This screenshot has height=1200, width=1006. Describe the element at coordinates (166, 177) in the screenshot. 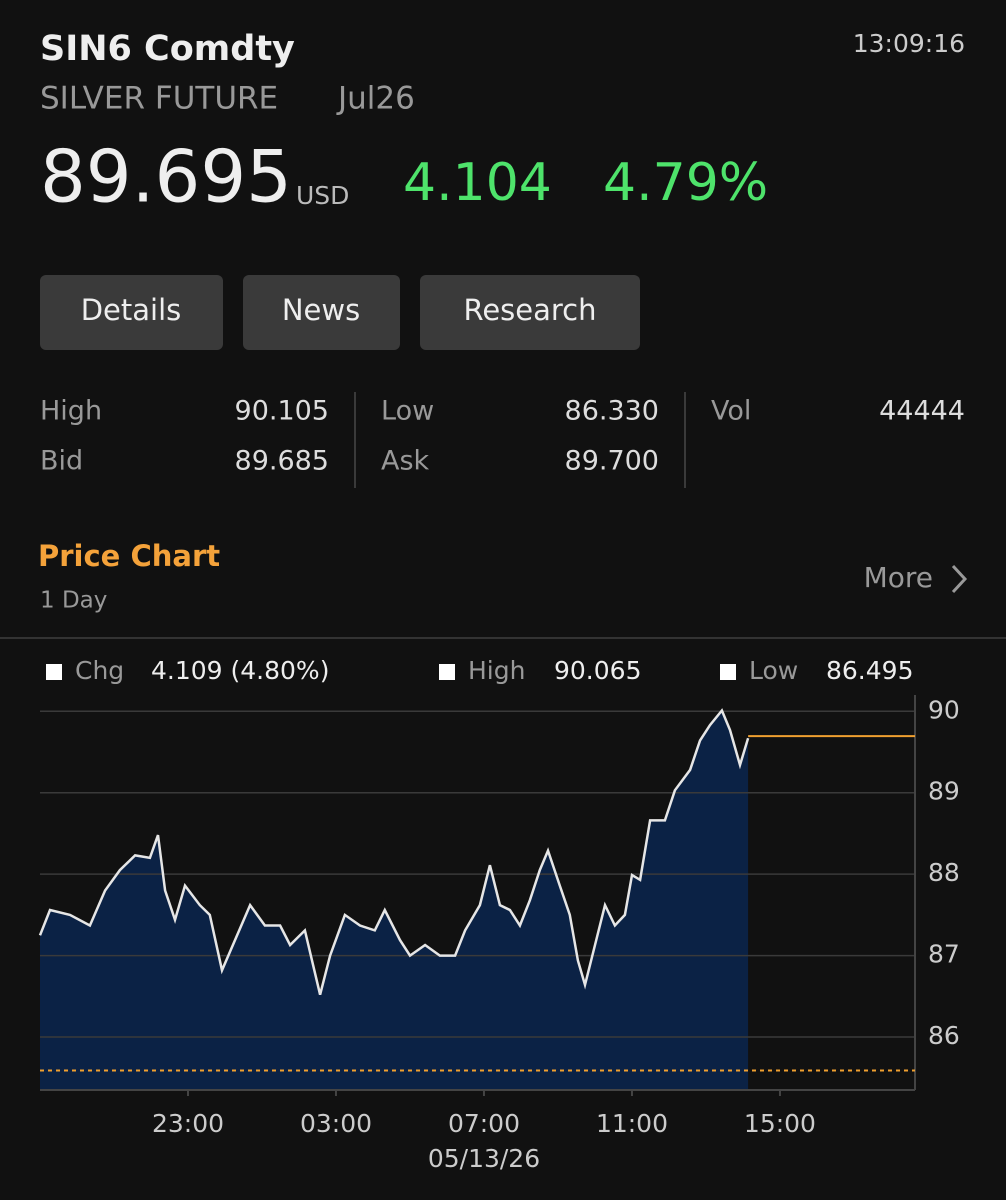

I see `price: 89.695` at that location.